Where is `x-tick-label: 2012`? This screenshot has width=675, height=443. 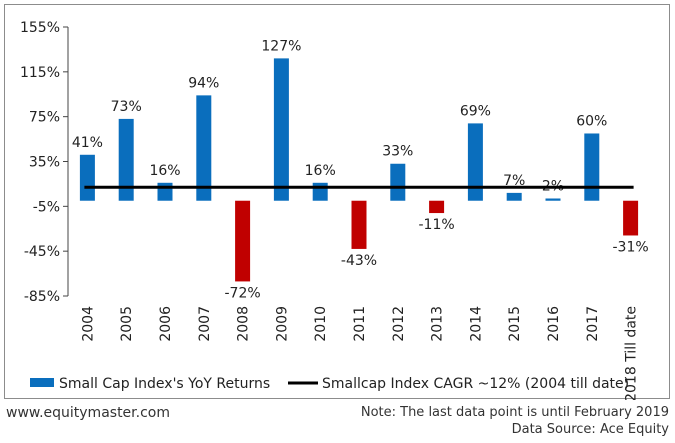
x-tick-label: 2012 is located at coordinates (399, 324).